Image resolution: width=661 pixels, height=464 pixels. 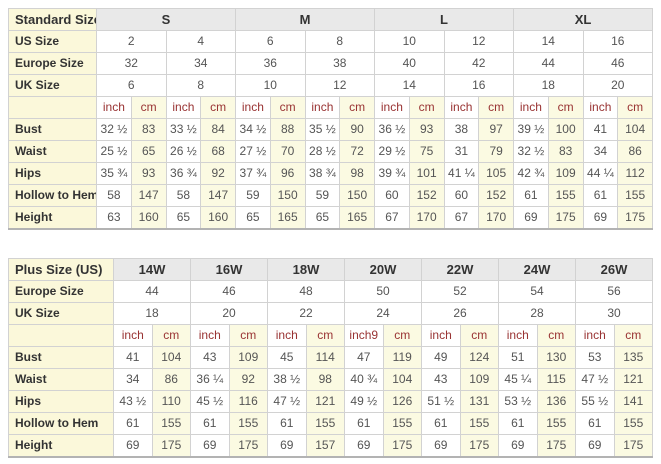 What do you see at coordinates (253, 151) in the screenshot?
I see `measure-value-cell: 27 ½` at bounding box center [253, 151].